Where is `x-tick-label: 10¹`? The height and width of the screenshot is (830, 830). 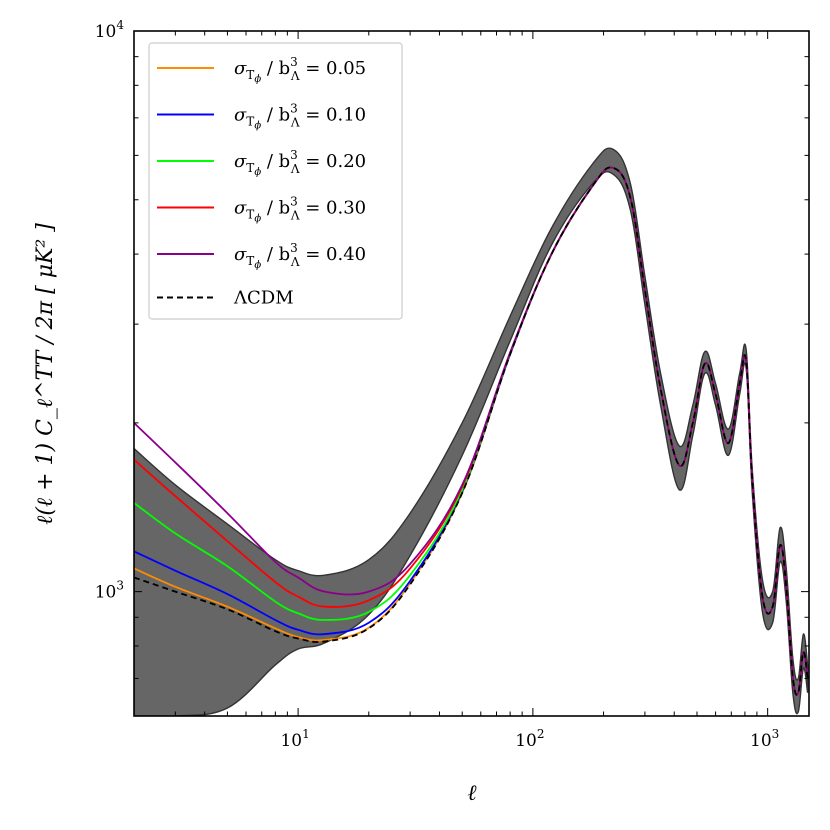
x-tick-label: 10¹ is located at coordinates (294, 739).